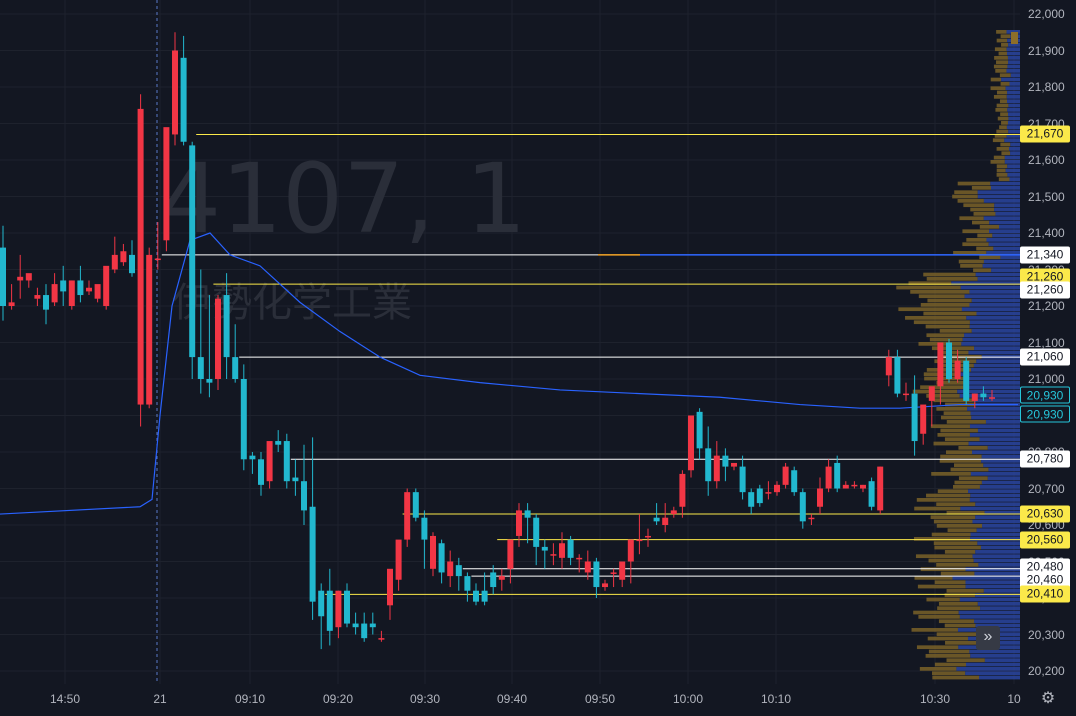  Describe the element at coordinates (1046, 379) in the screenshot. I see `price-tick-label: 21,000` at that location.